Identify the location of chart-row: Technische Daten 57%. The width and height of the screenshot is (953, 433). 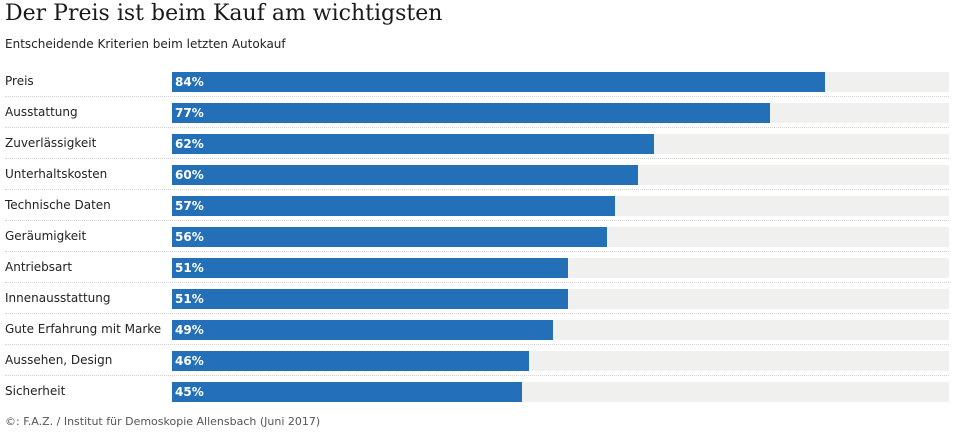
(476, 205).